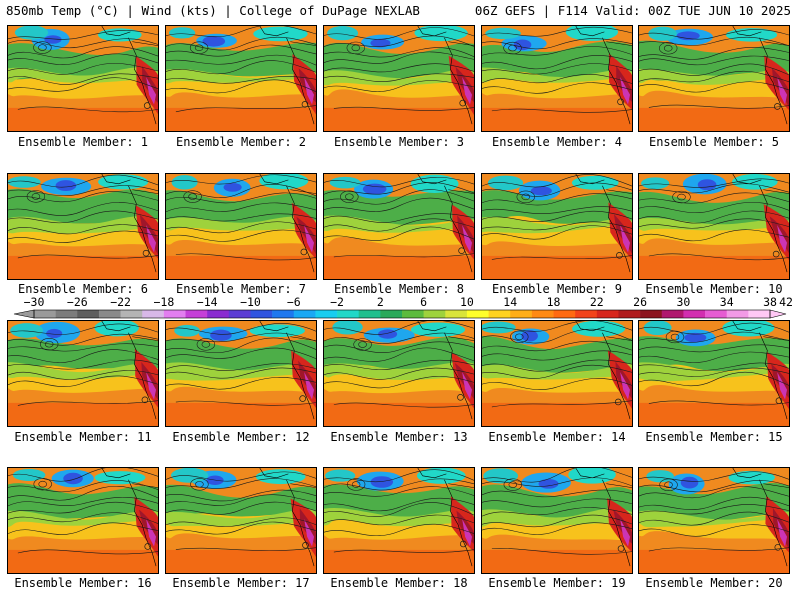 This screenshot has width=800, height=600. Describe the element at coordinates (399, 142) in the screenshot. I see `ensemble-member-label-3: Ensemble Member: 3` at that location.